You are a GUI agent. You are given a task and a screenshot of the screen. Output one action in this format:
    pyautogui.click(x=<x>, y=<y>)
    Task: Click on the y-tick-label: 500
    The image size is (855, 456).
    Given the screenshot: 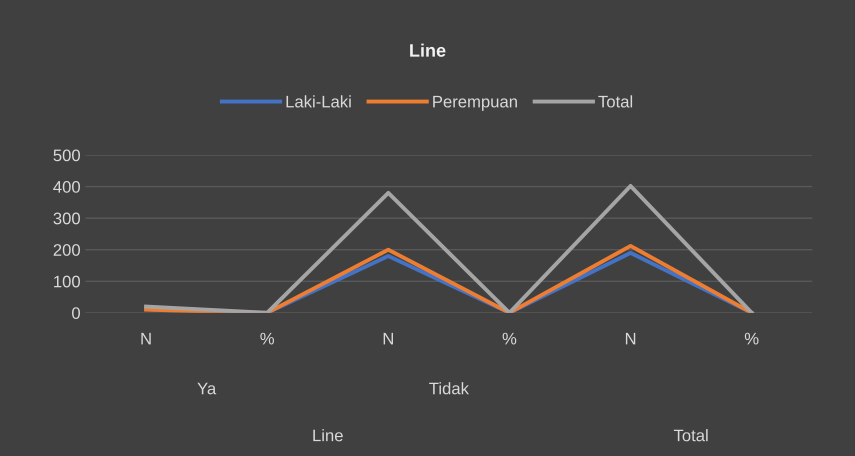 What is the action you would take?
    pyautogui.click(x=67, y=155)
    